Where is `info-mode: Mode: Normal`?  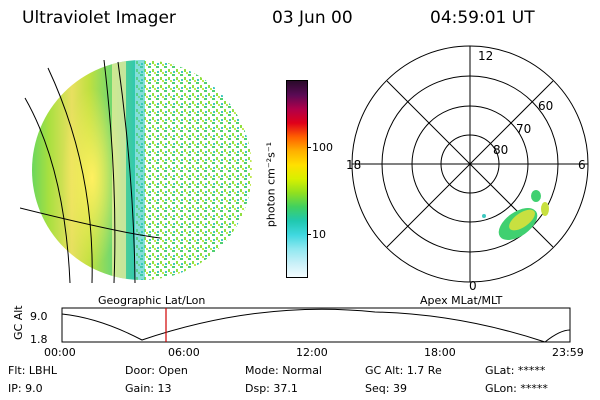
info-mode: Mode: Normal is located at coordinates (283, 370).